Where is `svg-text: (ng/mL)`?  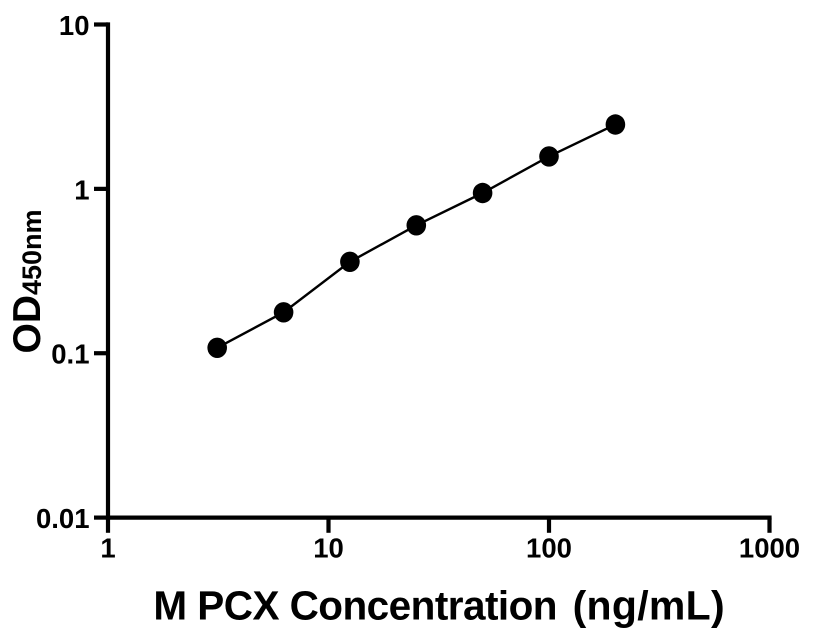 svg-text: (ng/mL) is located at coordinates (649, 606).